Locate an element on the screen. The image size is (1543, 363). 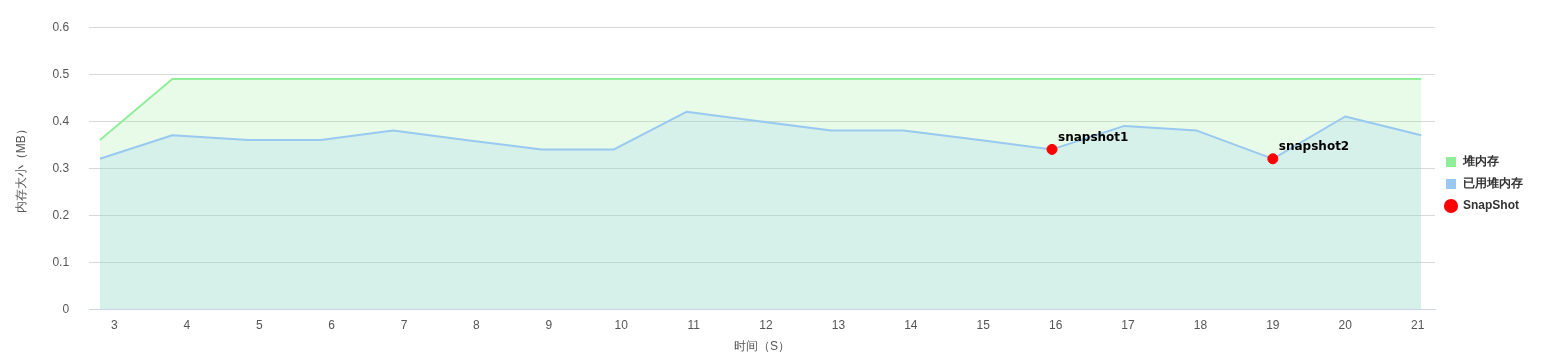
x-tick-label: 4 is located at coordinates (187, 324).